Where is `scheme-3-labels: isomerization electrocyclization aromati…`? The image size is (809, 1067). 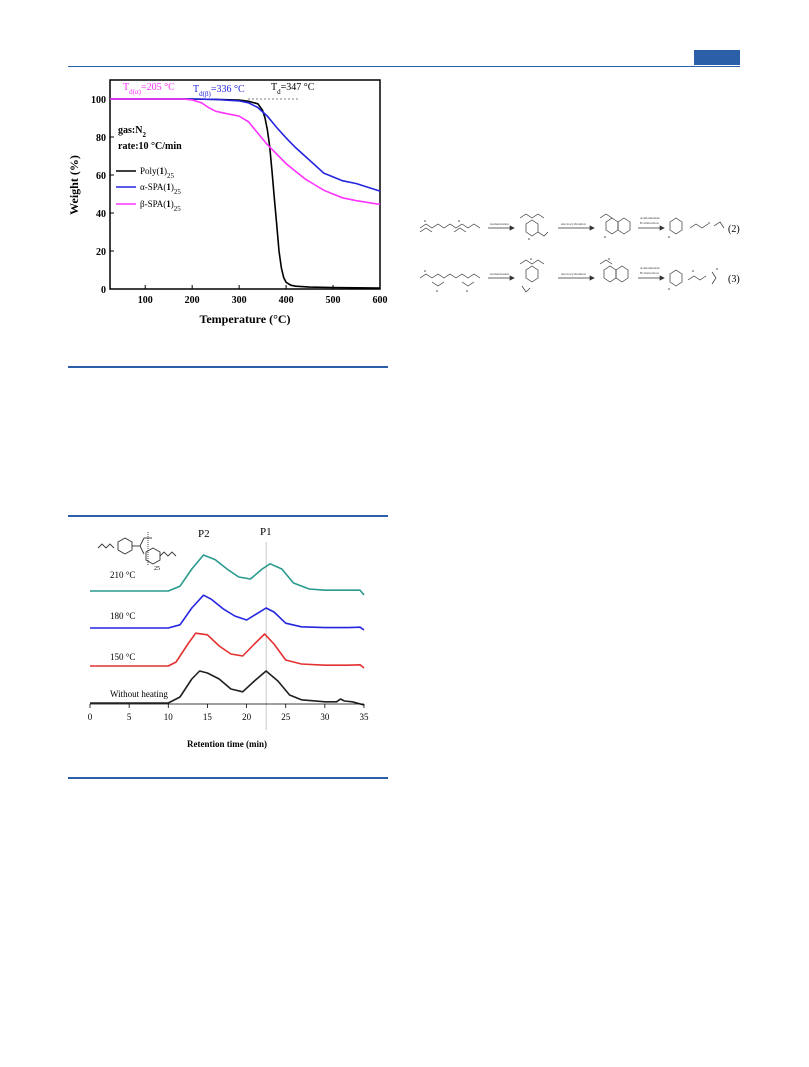 scheme-3-labels: isomerization electrocyclization aromati… is located at coordinates (571, 275).